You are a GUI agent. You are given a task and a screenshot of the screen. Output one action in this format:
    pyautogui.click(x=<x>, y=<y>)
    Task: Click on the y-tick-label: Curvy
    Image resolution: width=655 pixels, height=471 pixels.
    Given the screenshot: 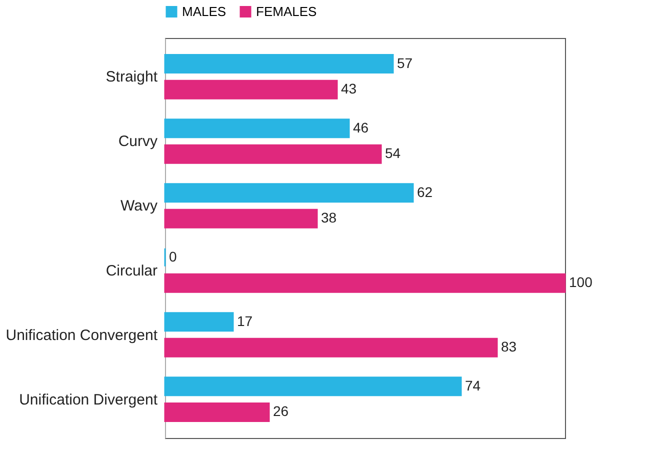 What is the action you would take?
    pyautogui.click(x=138, y=141)
    